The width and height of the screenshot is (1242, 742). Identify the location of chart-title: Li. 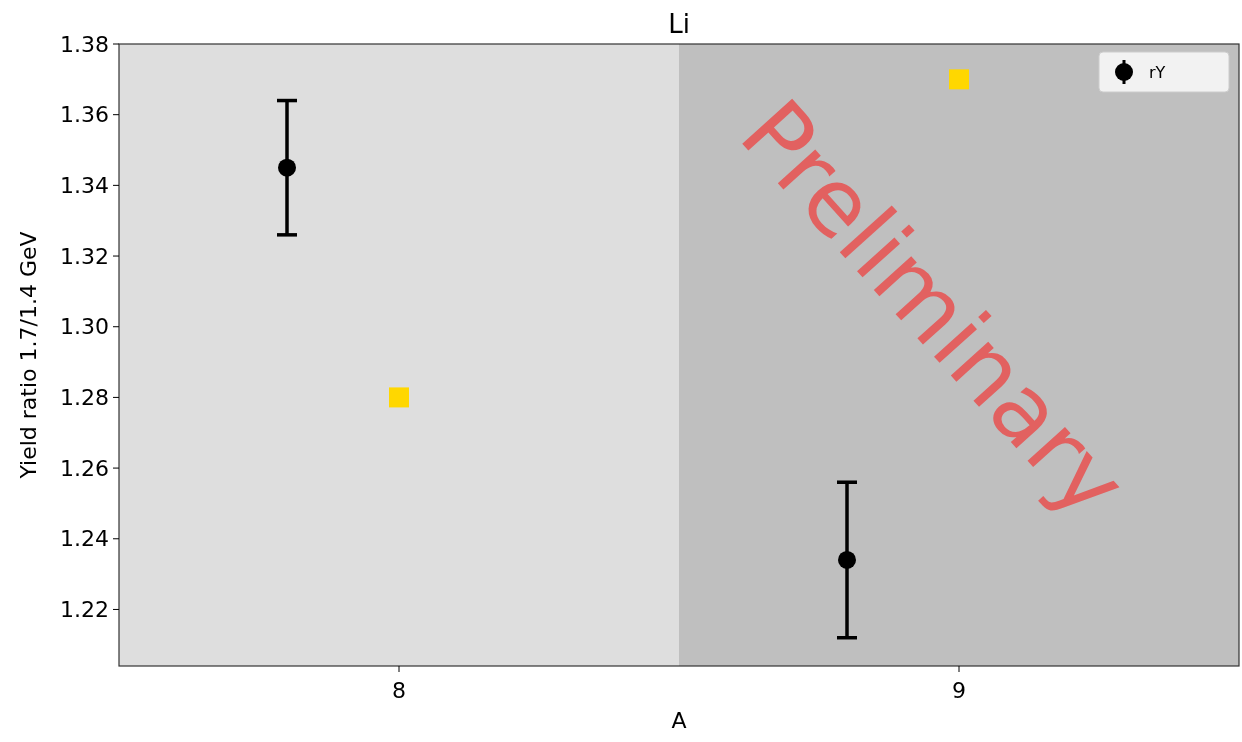
(679, 24).